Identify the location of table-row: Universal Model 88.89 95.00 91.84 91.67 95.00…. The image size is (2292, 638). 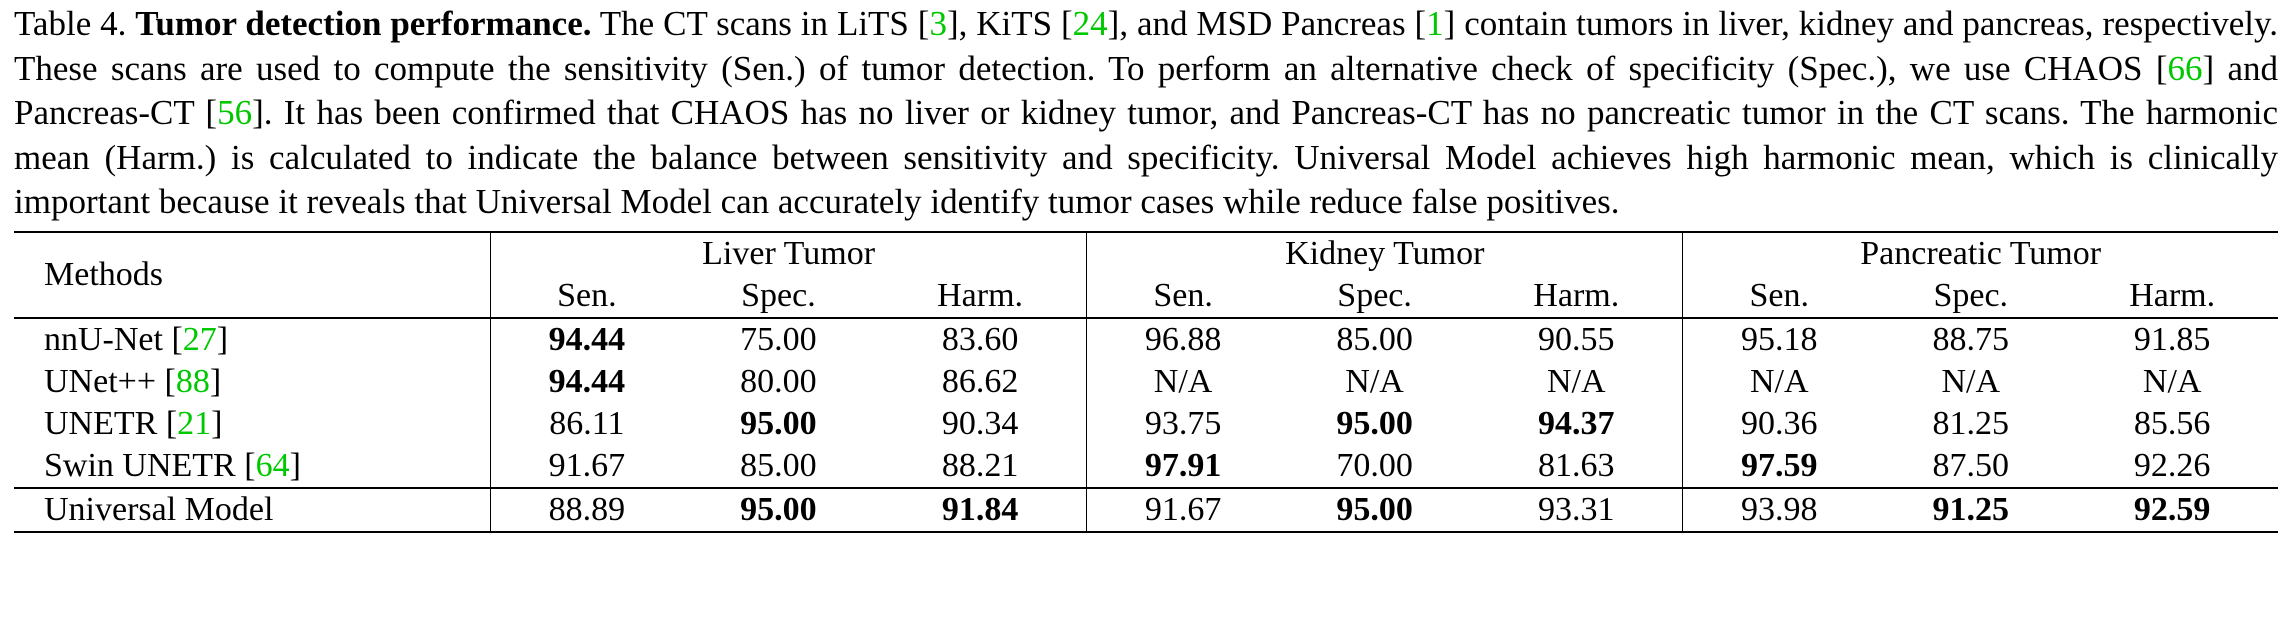
(1146, 509).